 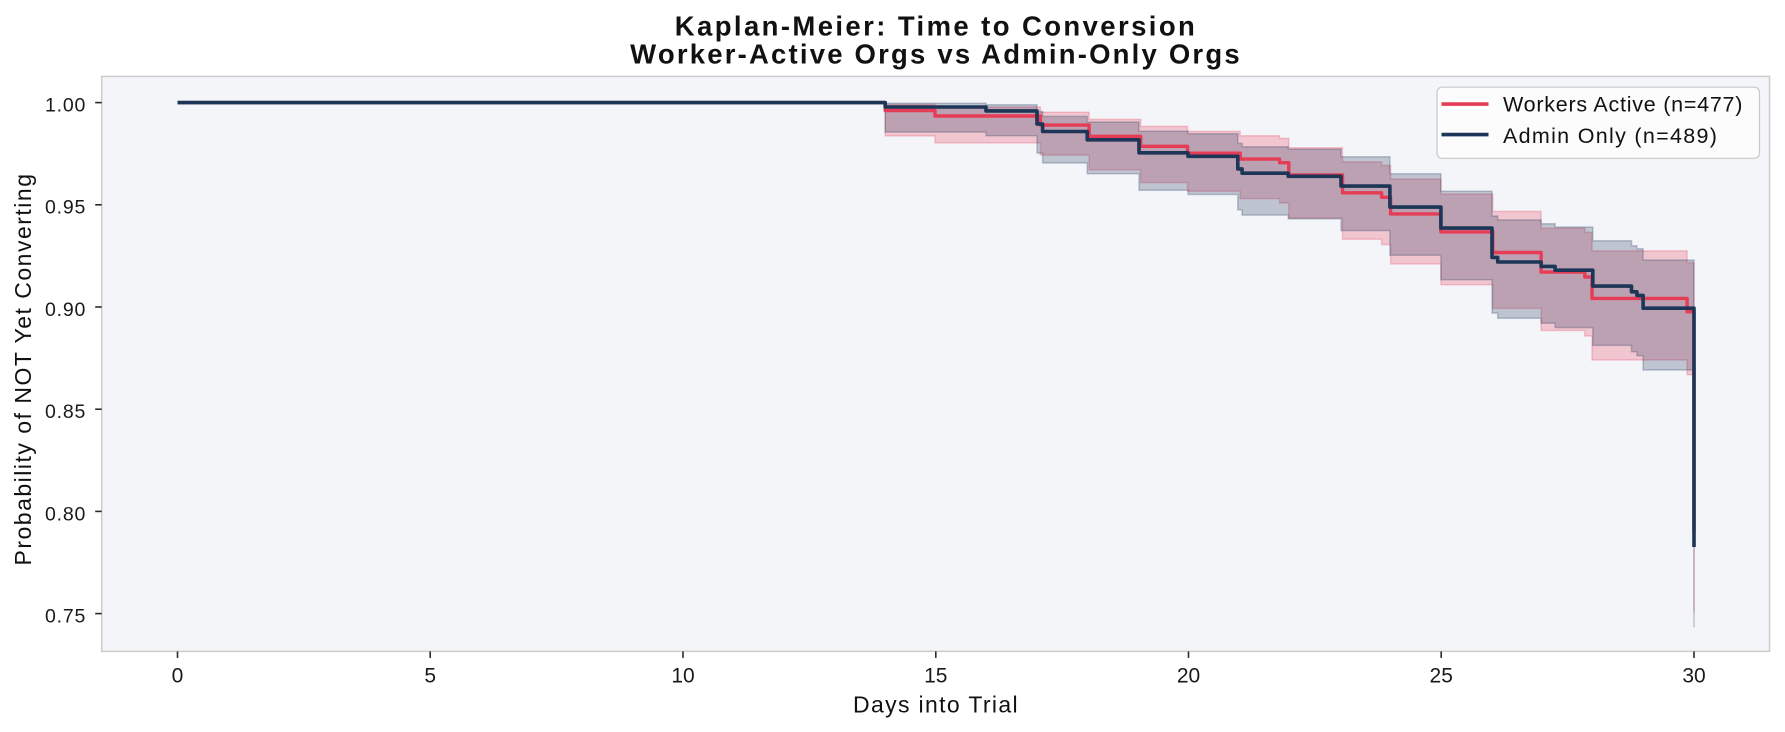 What do you see at coordinates (65, 514) in the screenshot?
I see `svg-text: 0.80` at bounding box center [65, 514].